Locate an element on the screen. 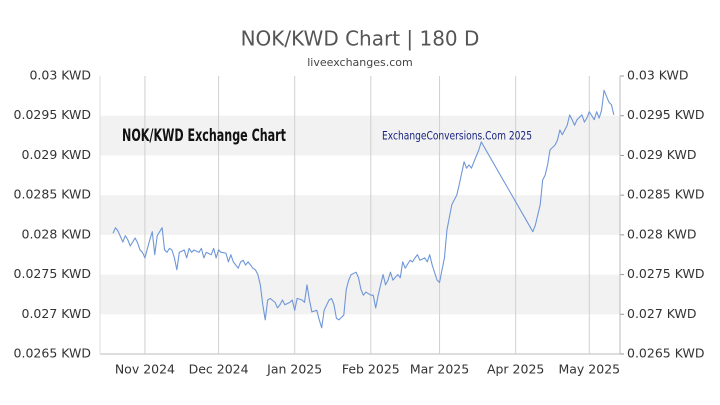  y2-tick-label: 0.028 KWD is located at coordinates (662, 233).